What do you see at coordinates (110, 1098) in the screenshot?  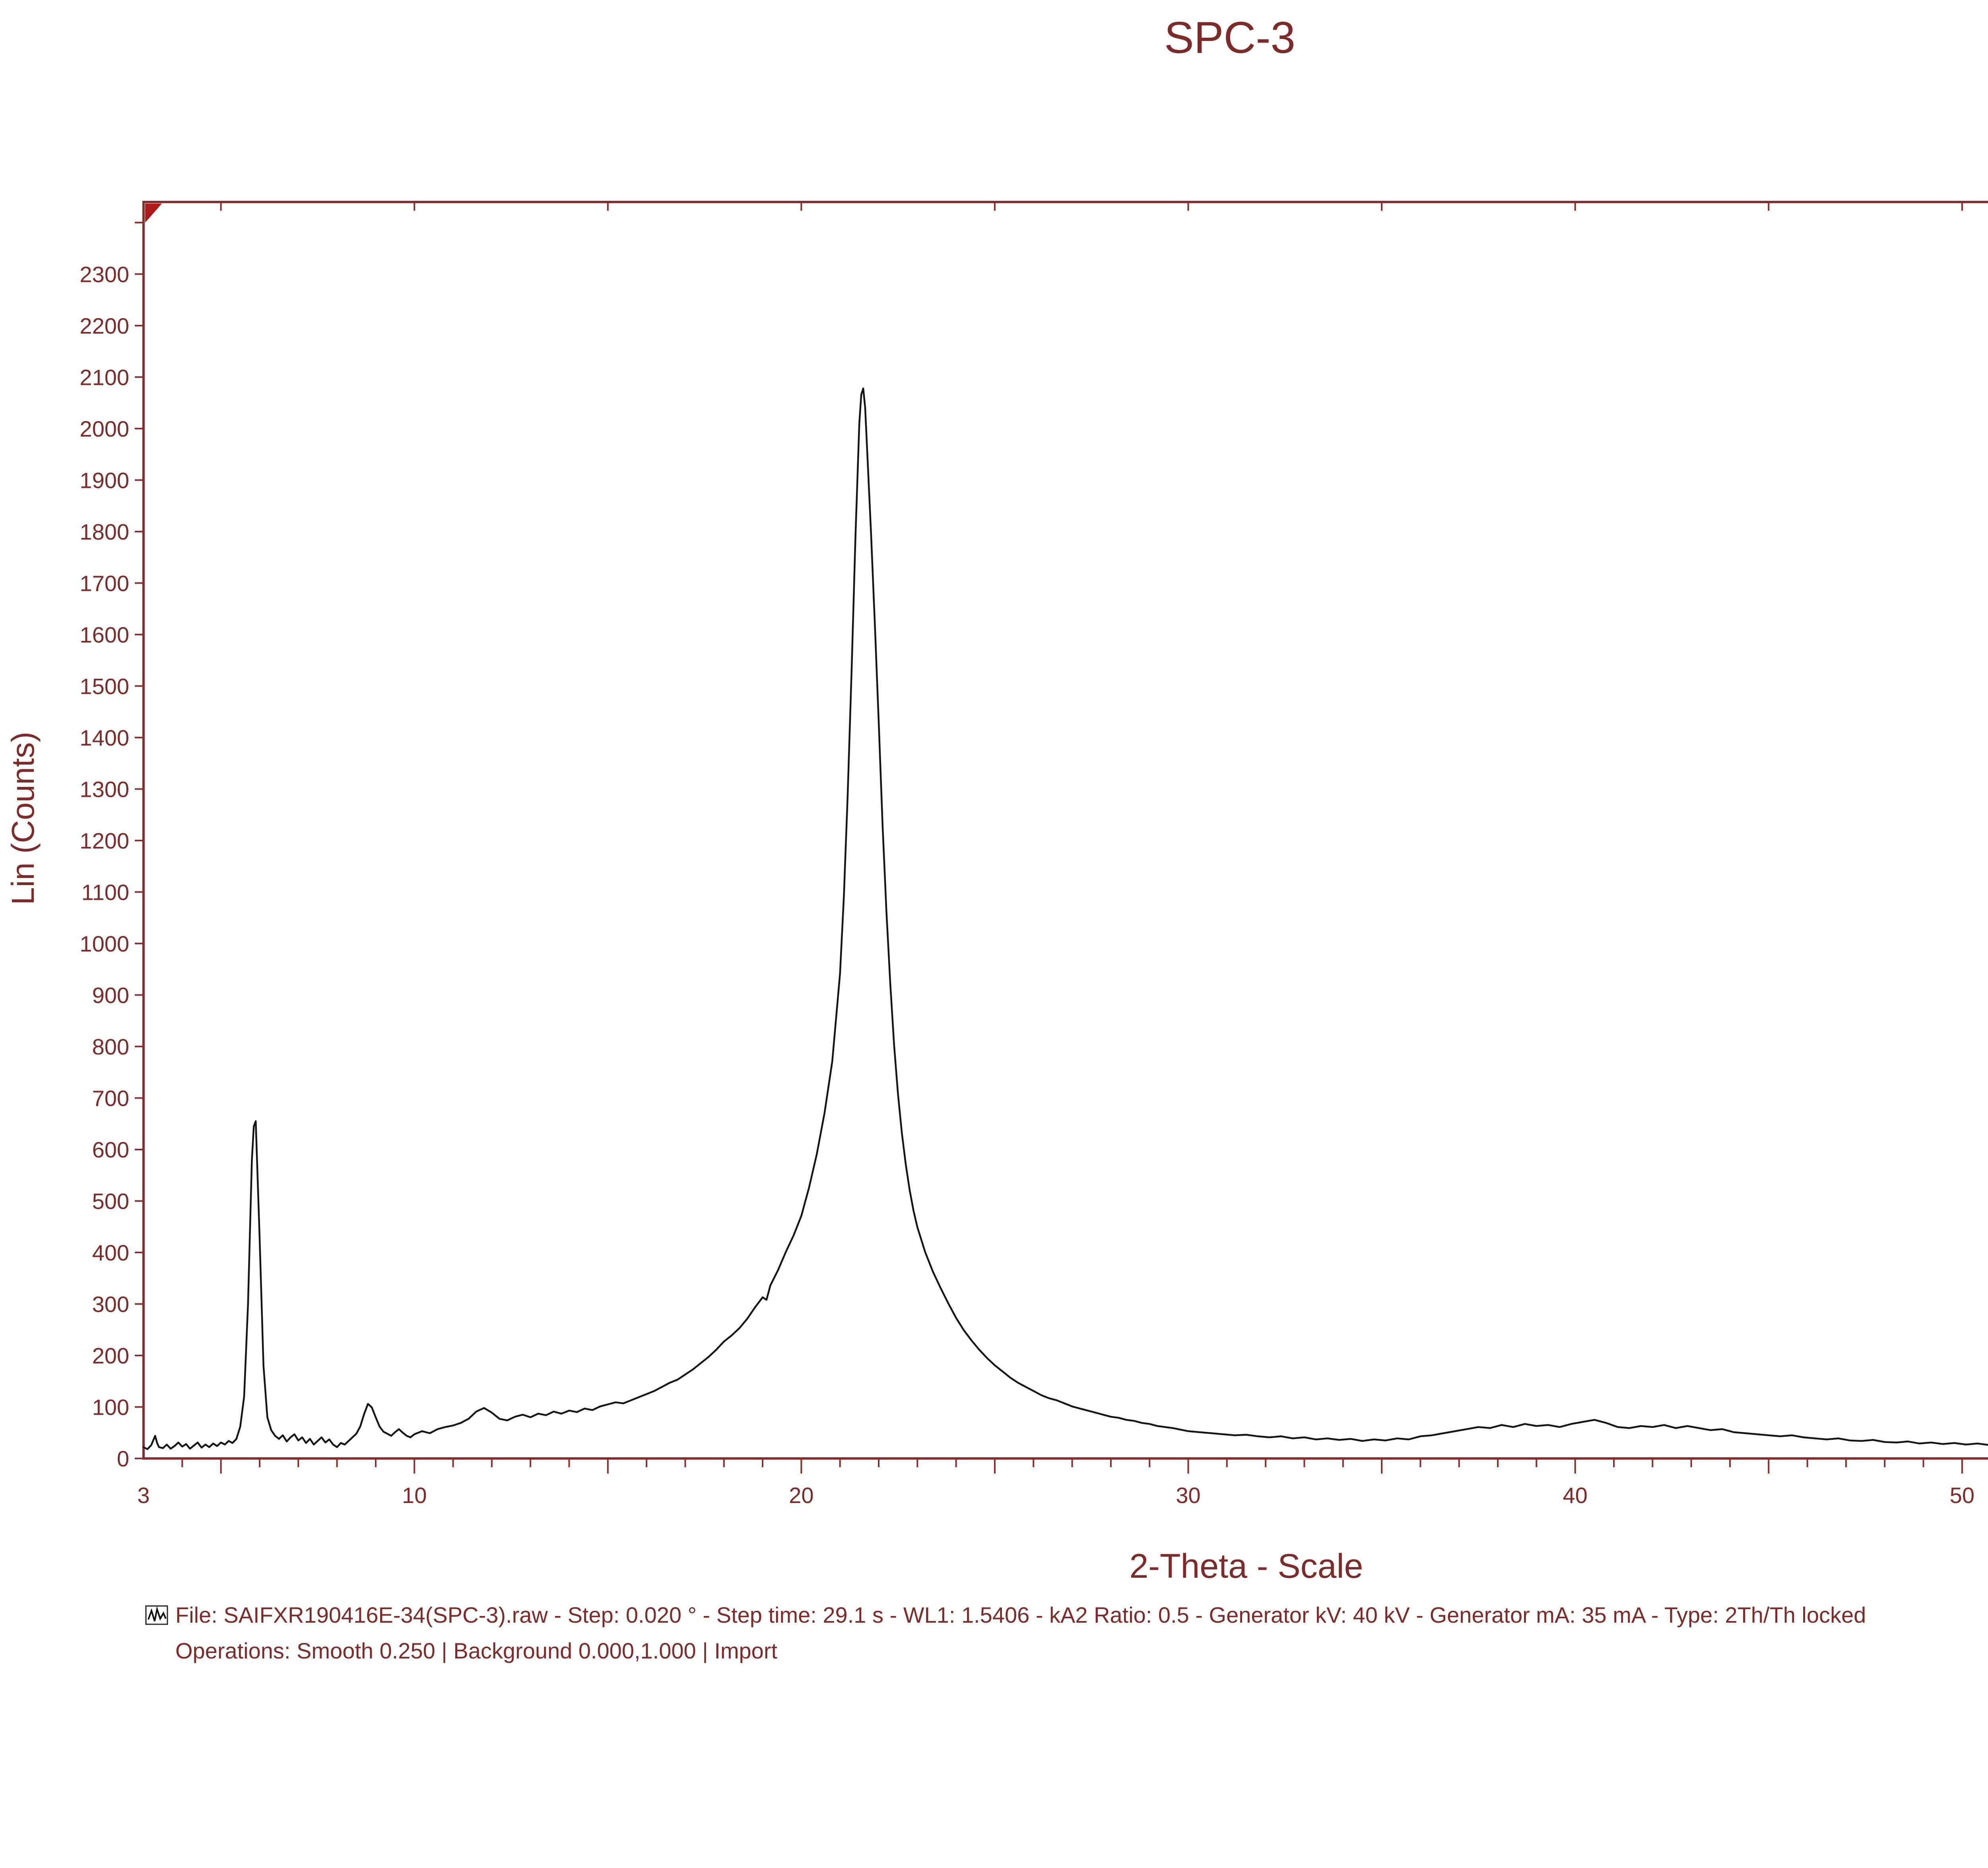 I see `y-tick-label: 700` at bounding box center [110, 1098].